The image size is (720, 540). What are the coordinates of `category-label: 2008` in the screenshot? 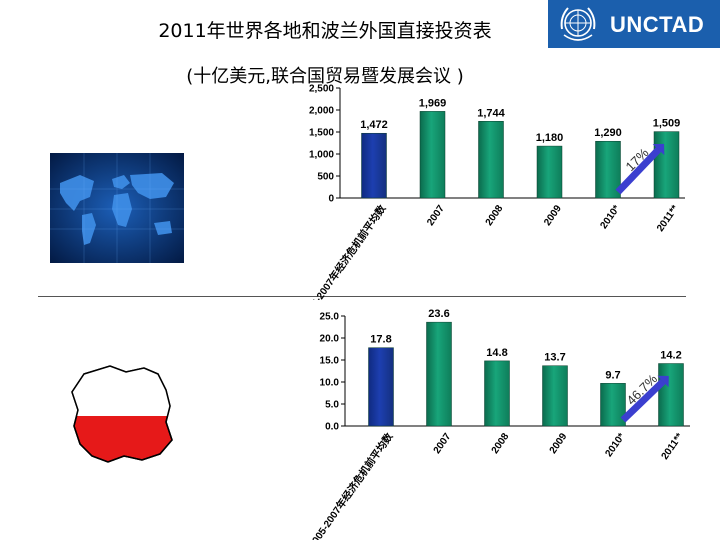 It's located at (501, 443).